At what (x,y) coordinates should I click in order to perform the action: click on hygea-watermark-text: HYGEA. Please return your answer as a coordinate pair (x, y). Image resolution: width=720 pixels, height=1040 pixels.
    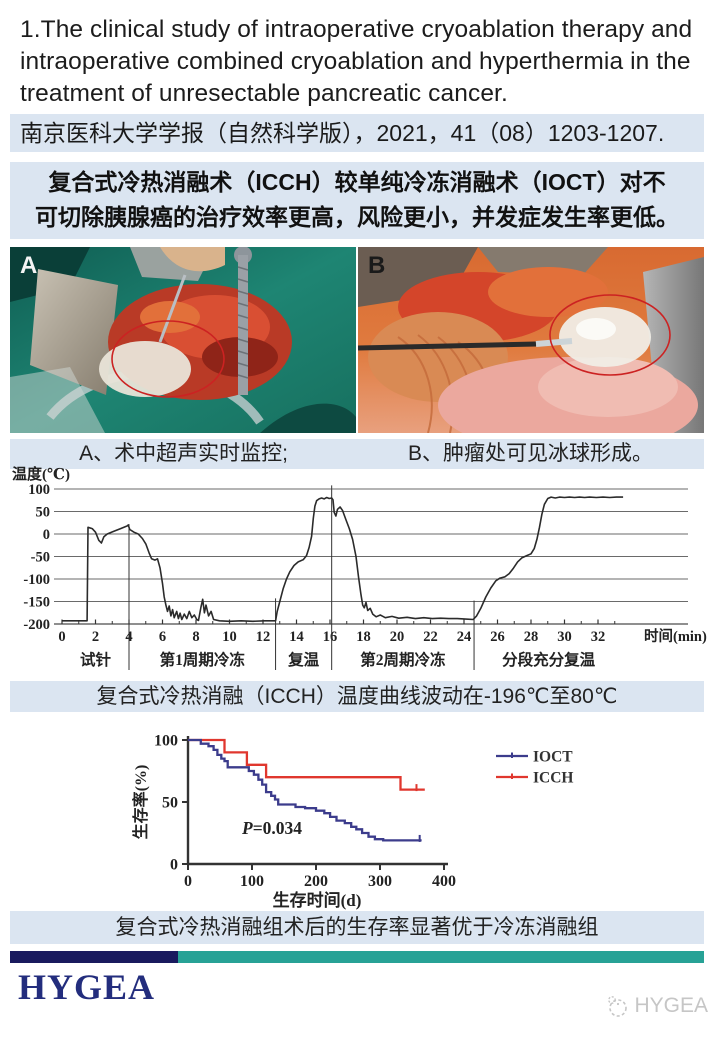
    Looking at the image, I should click on (671, 1005).